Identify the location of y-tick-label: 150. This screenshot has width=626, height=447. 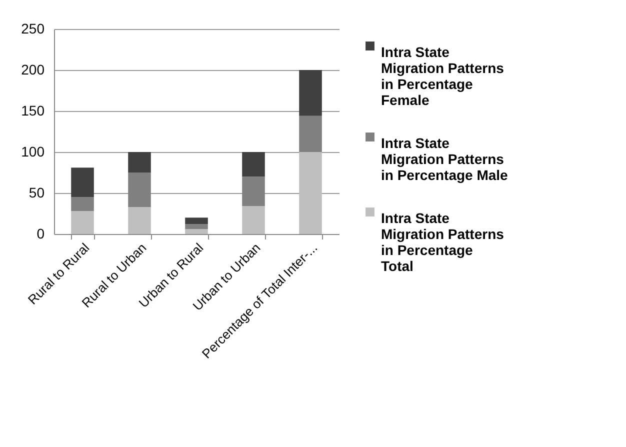
(33, 110).